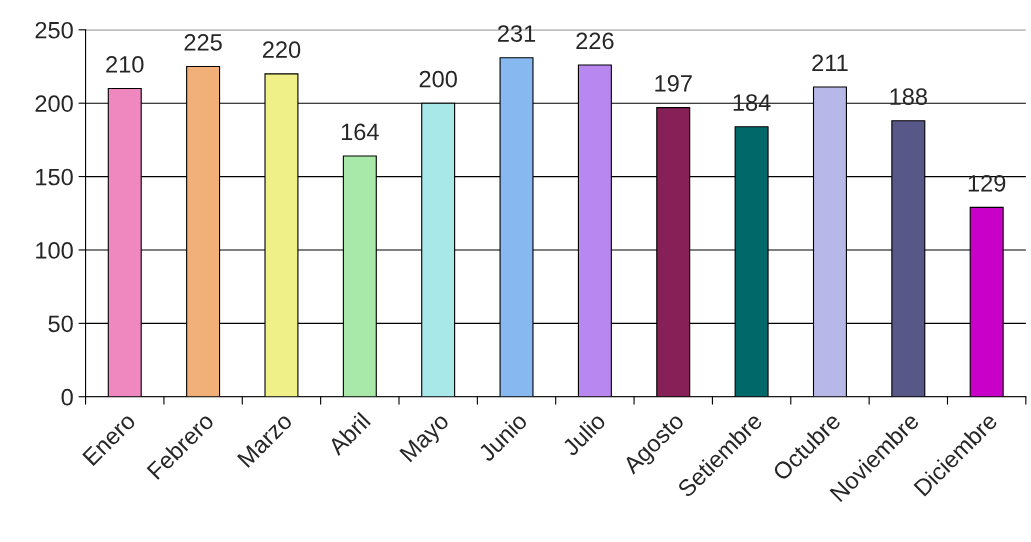  Describe the element at coordinates (54, 177) in the screenshot. I see `y-tick-label: 150` at that location.